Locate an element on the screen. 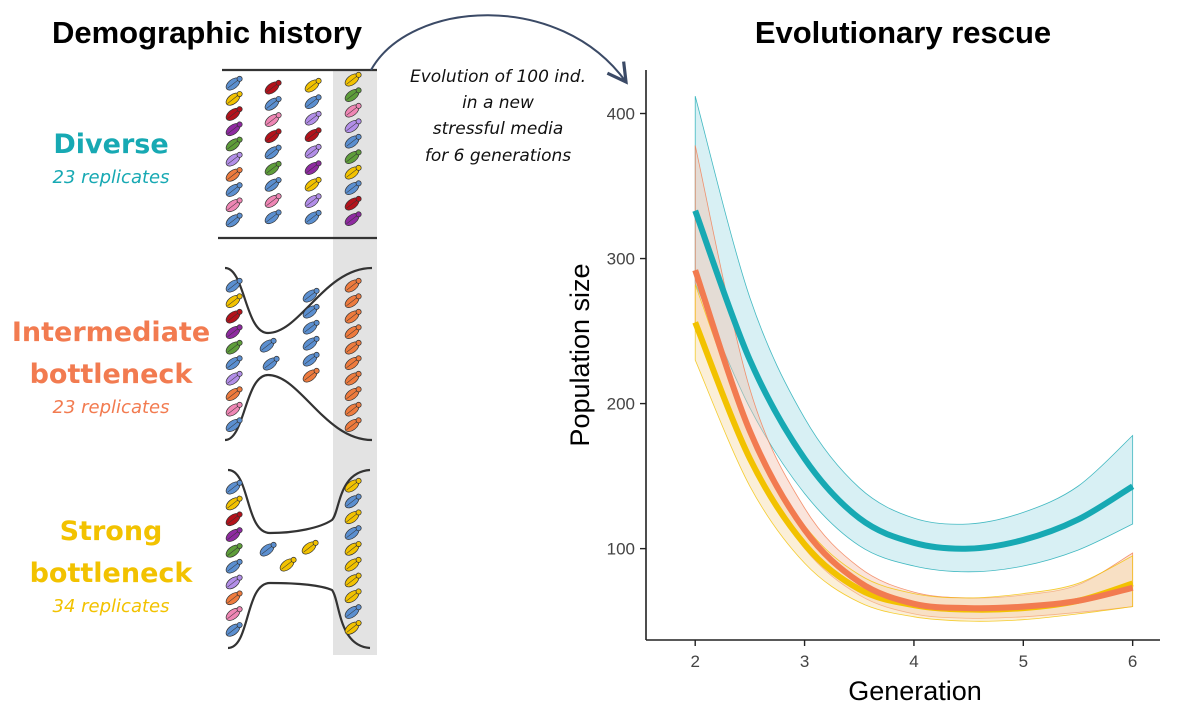  chart-title: Evolutionary rescue is located at coordinates (903, 32).